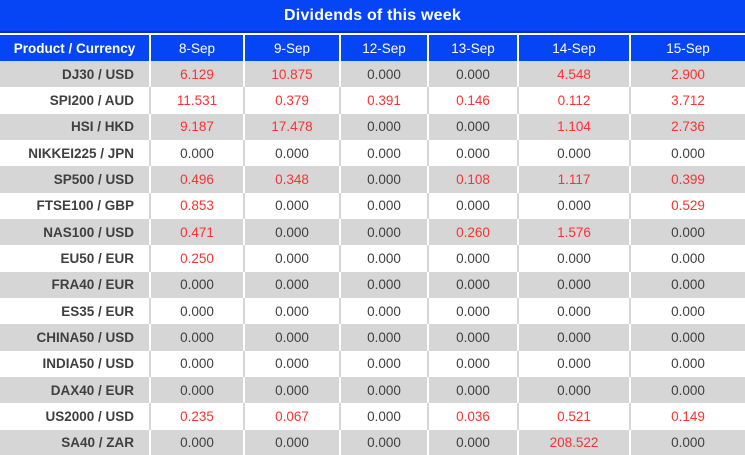  What do you see at coordinates (372, 16) in the screenshot?
I see `page-title: Dividends of this week` at bounding box center [372, 16].